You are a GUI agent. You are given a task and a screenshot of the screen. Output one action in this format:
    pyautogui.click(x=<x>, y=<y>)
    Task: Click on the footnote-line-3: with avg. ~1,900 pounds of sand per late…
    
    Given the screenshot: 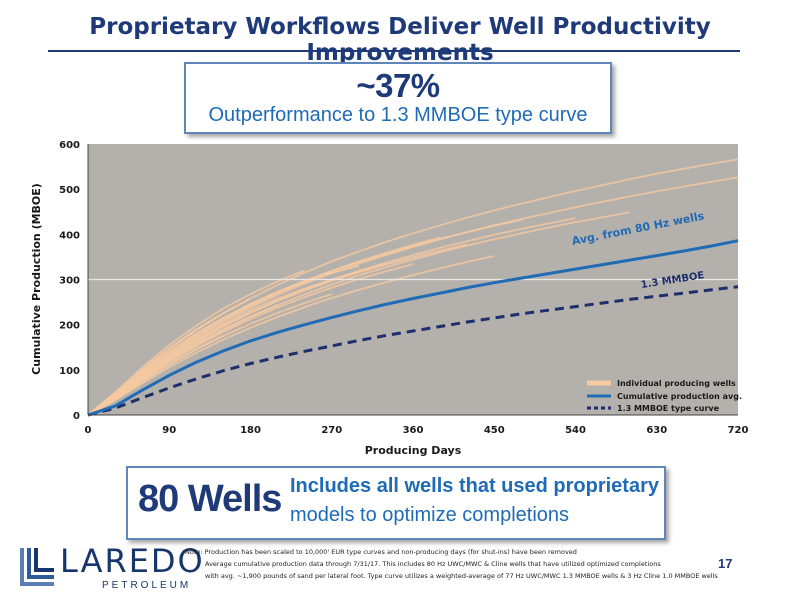 What is the action you would take?
    pyautogui.click(x=461, y=576)
    